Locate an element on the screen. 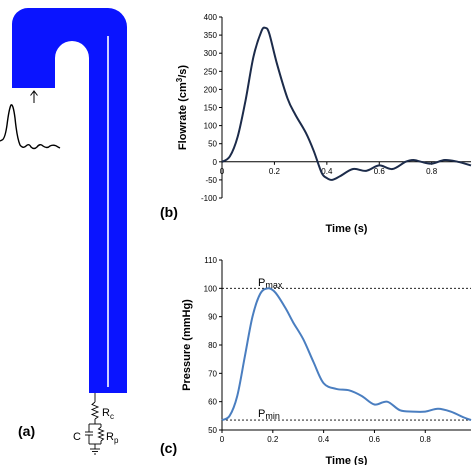 The width and height of the screenshot is (473, 465). y-tick-label: 70 is located at coordinates (212, 373).